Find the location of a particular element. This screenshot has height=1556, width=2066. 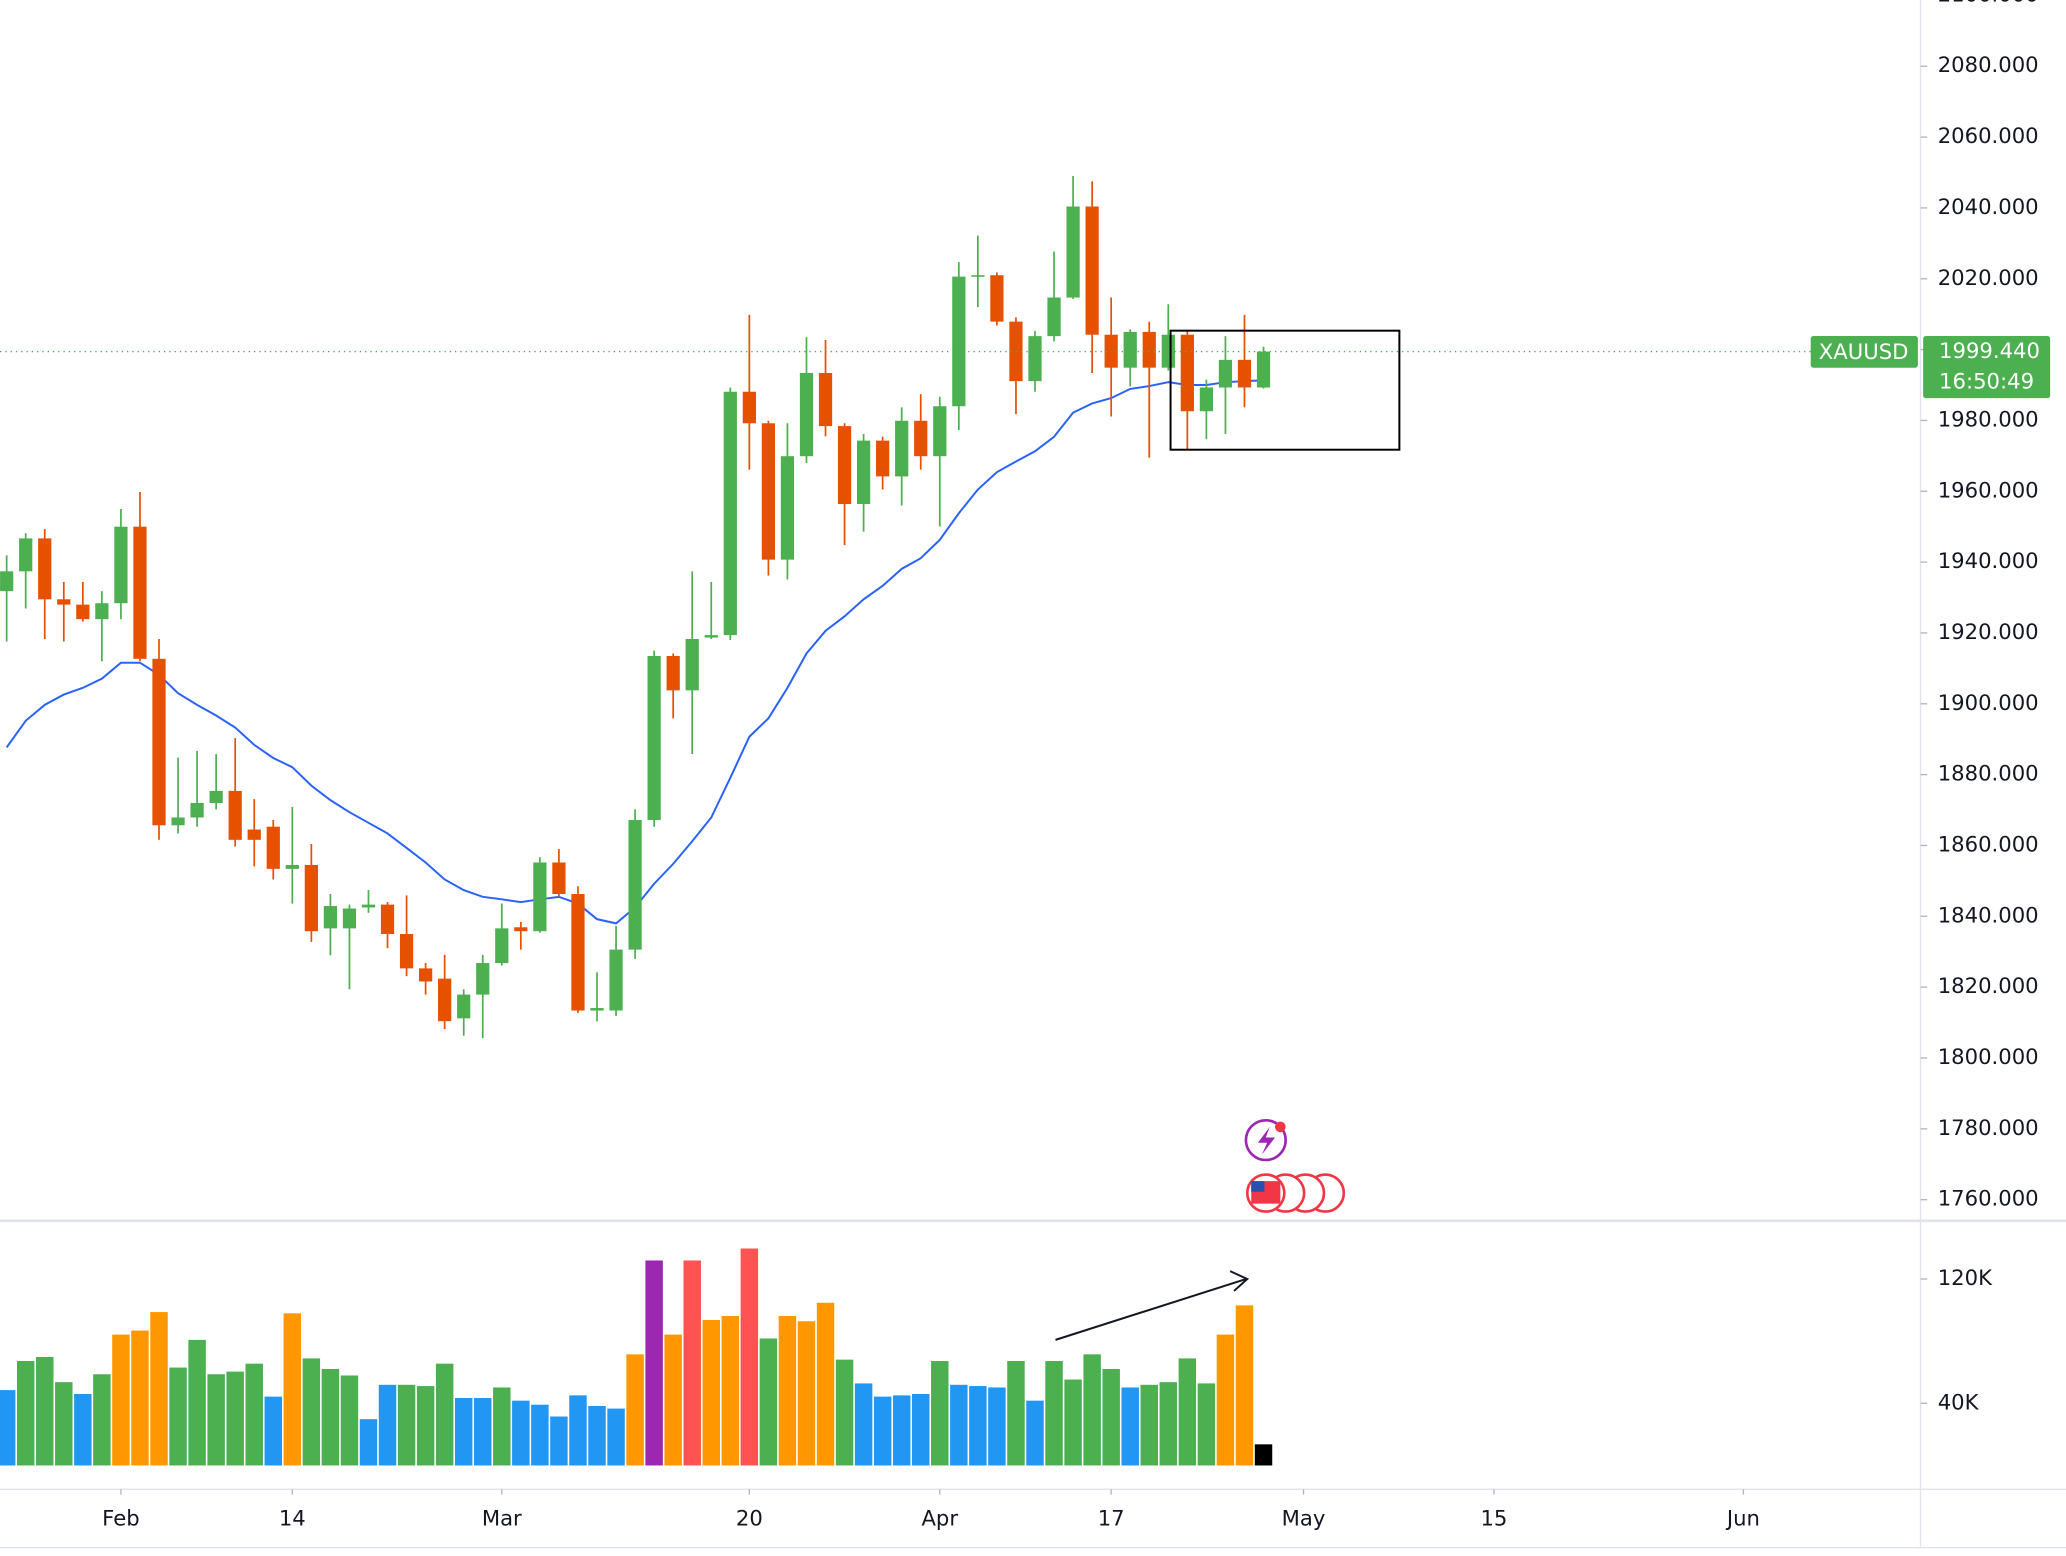

x-tick-label: 14 is located at coordinates (292, 1518).